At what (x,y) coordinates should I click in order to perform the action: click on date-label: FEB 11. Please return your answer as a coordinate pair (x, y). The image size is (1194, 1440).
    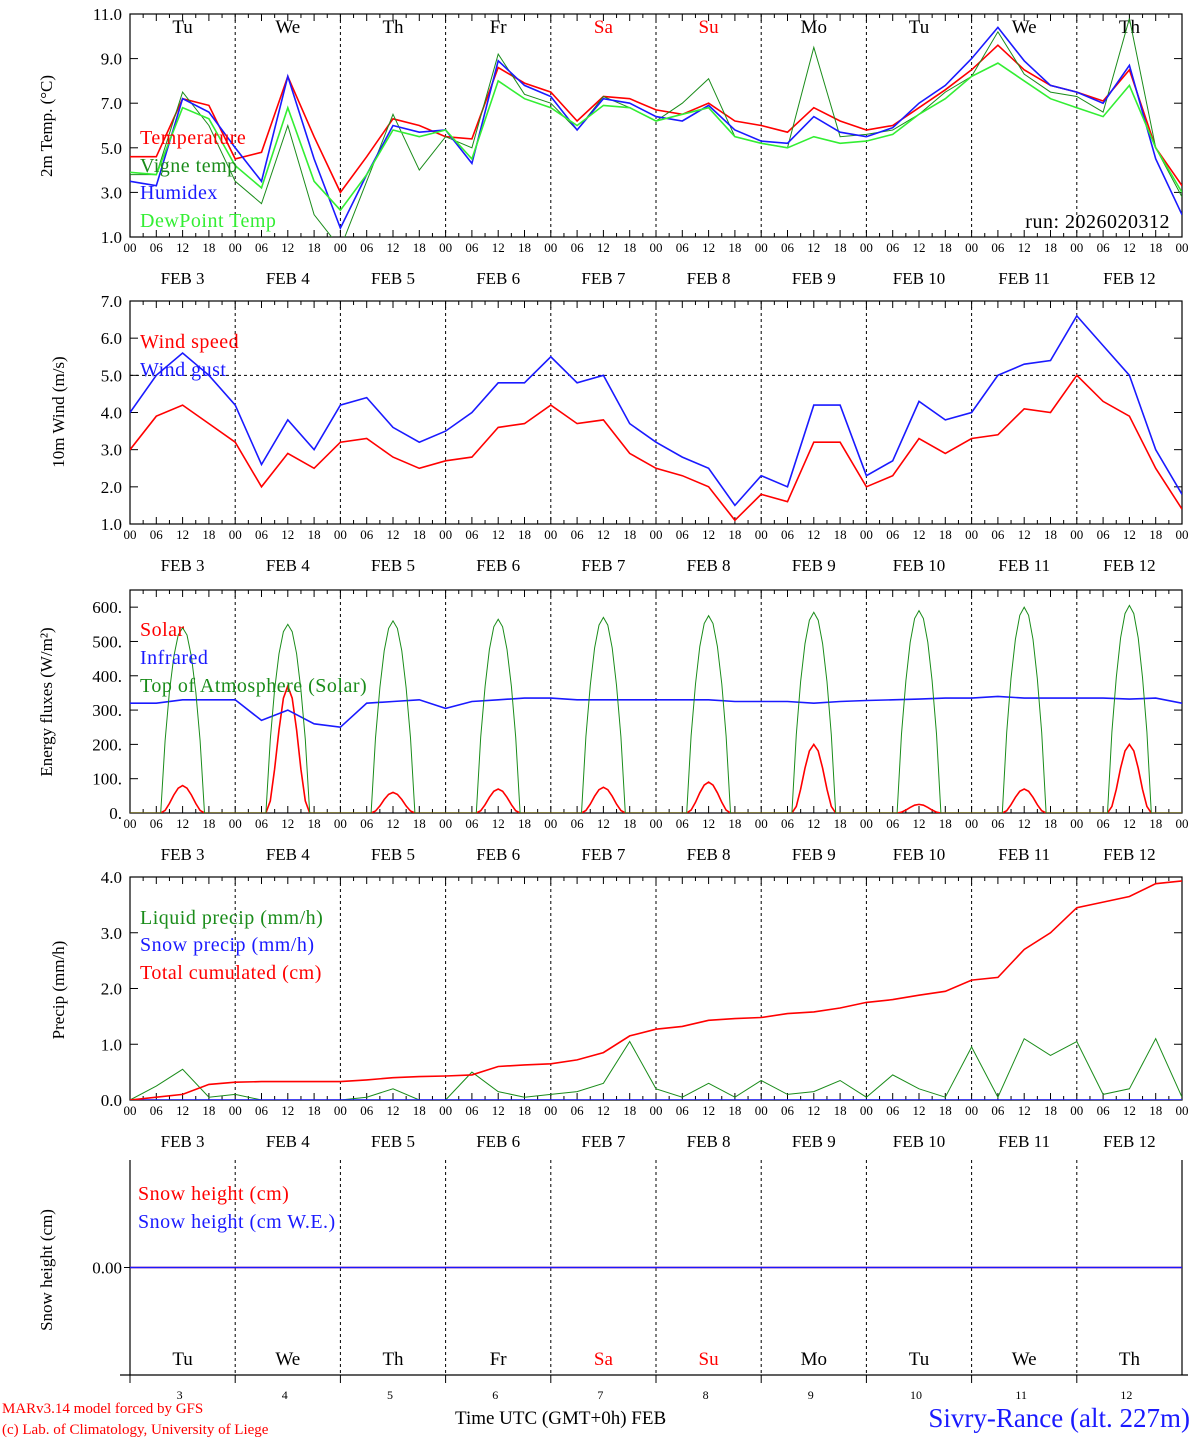
    Looking at the image, I should click on (1024, 1141).